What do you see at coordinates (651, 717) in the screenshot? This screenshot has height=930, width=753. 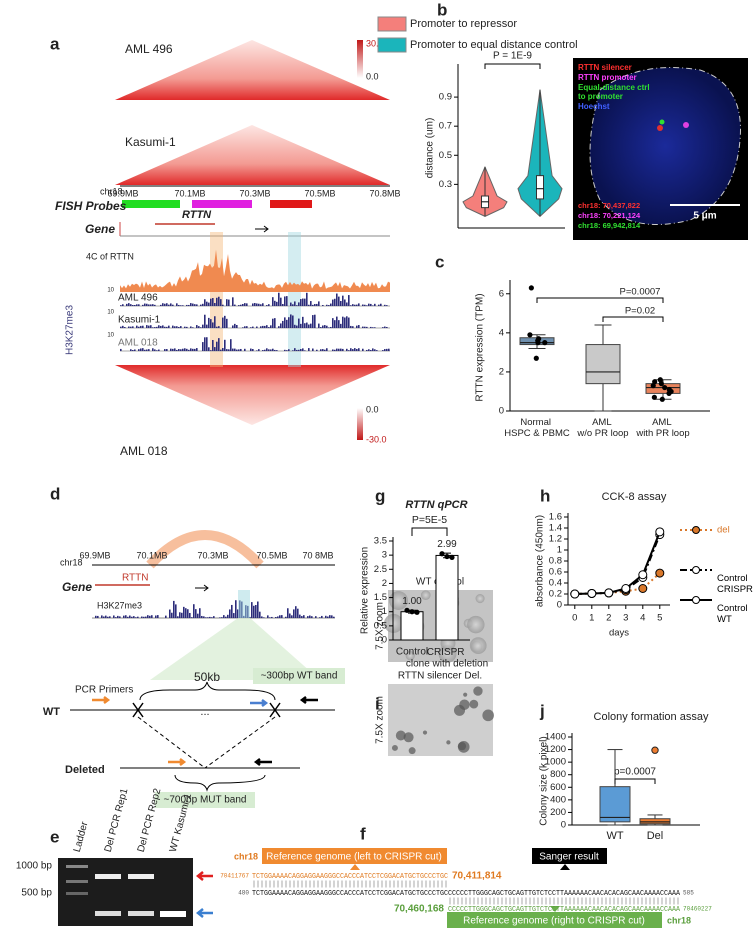 I see `chart-title: Colony formation assay` at bounding box center [651, 717].